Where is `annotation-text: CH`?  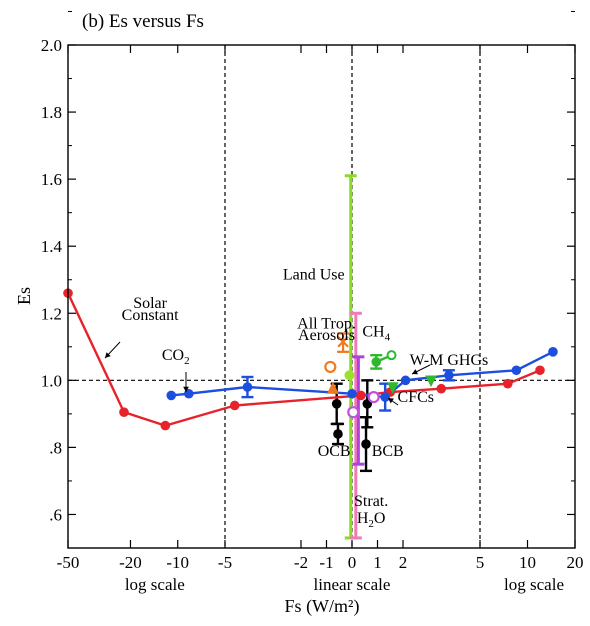 annotation-text: CH is located at coordinates (373, 332).